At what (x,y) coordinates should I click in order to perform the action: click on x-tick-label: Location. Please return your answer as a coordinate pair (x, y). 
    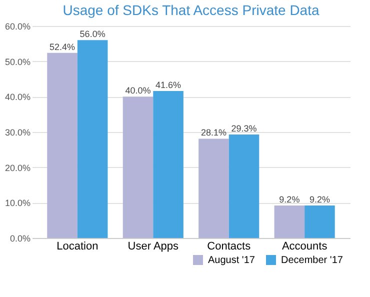
    Looking at the image, I should click on (77, 246).